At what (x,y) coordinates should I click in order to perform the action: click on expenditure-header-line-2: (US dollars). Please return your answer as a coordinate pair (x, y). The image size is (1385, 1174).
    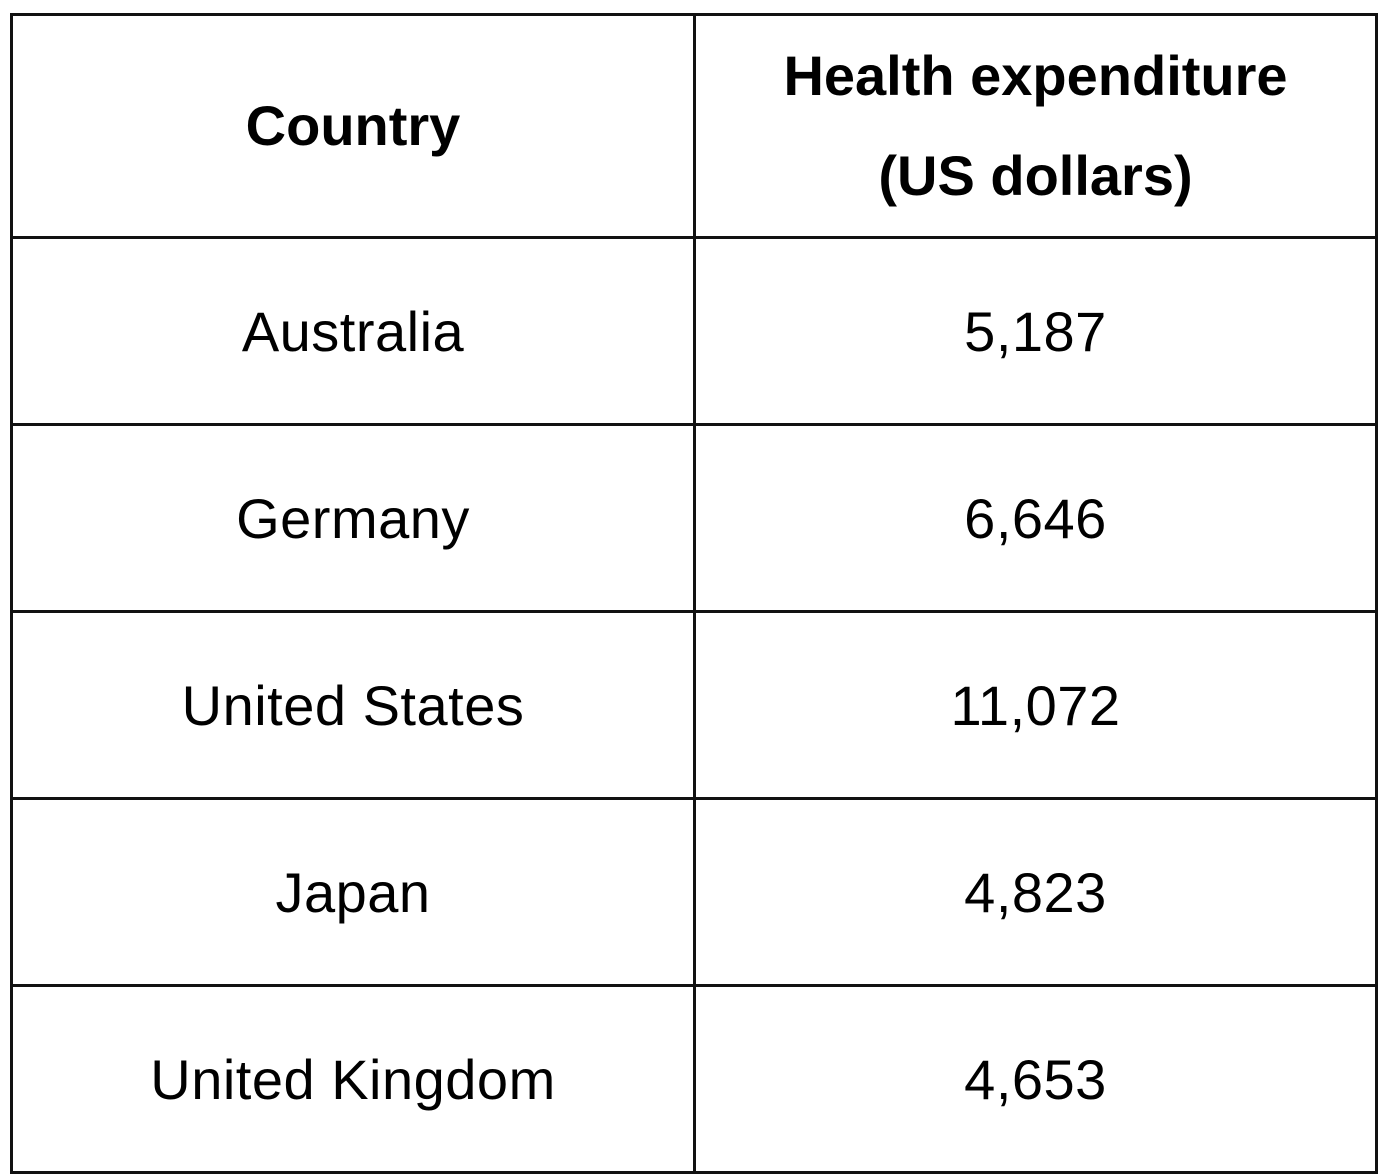
    Looking at the image, I should click on (1035, 175).